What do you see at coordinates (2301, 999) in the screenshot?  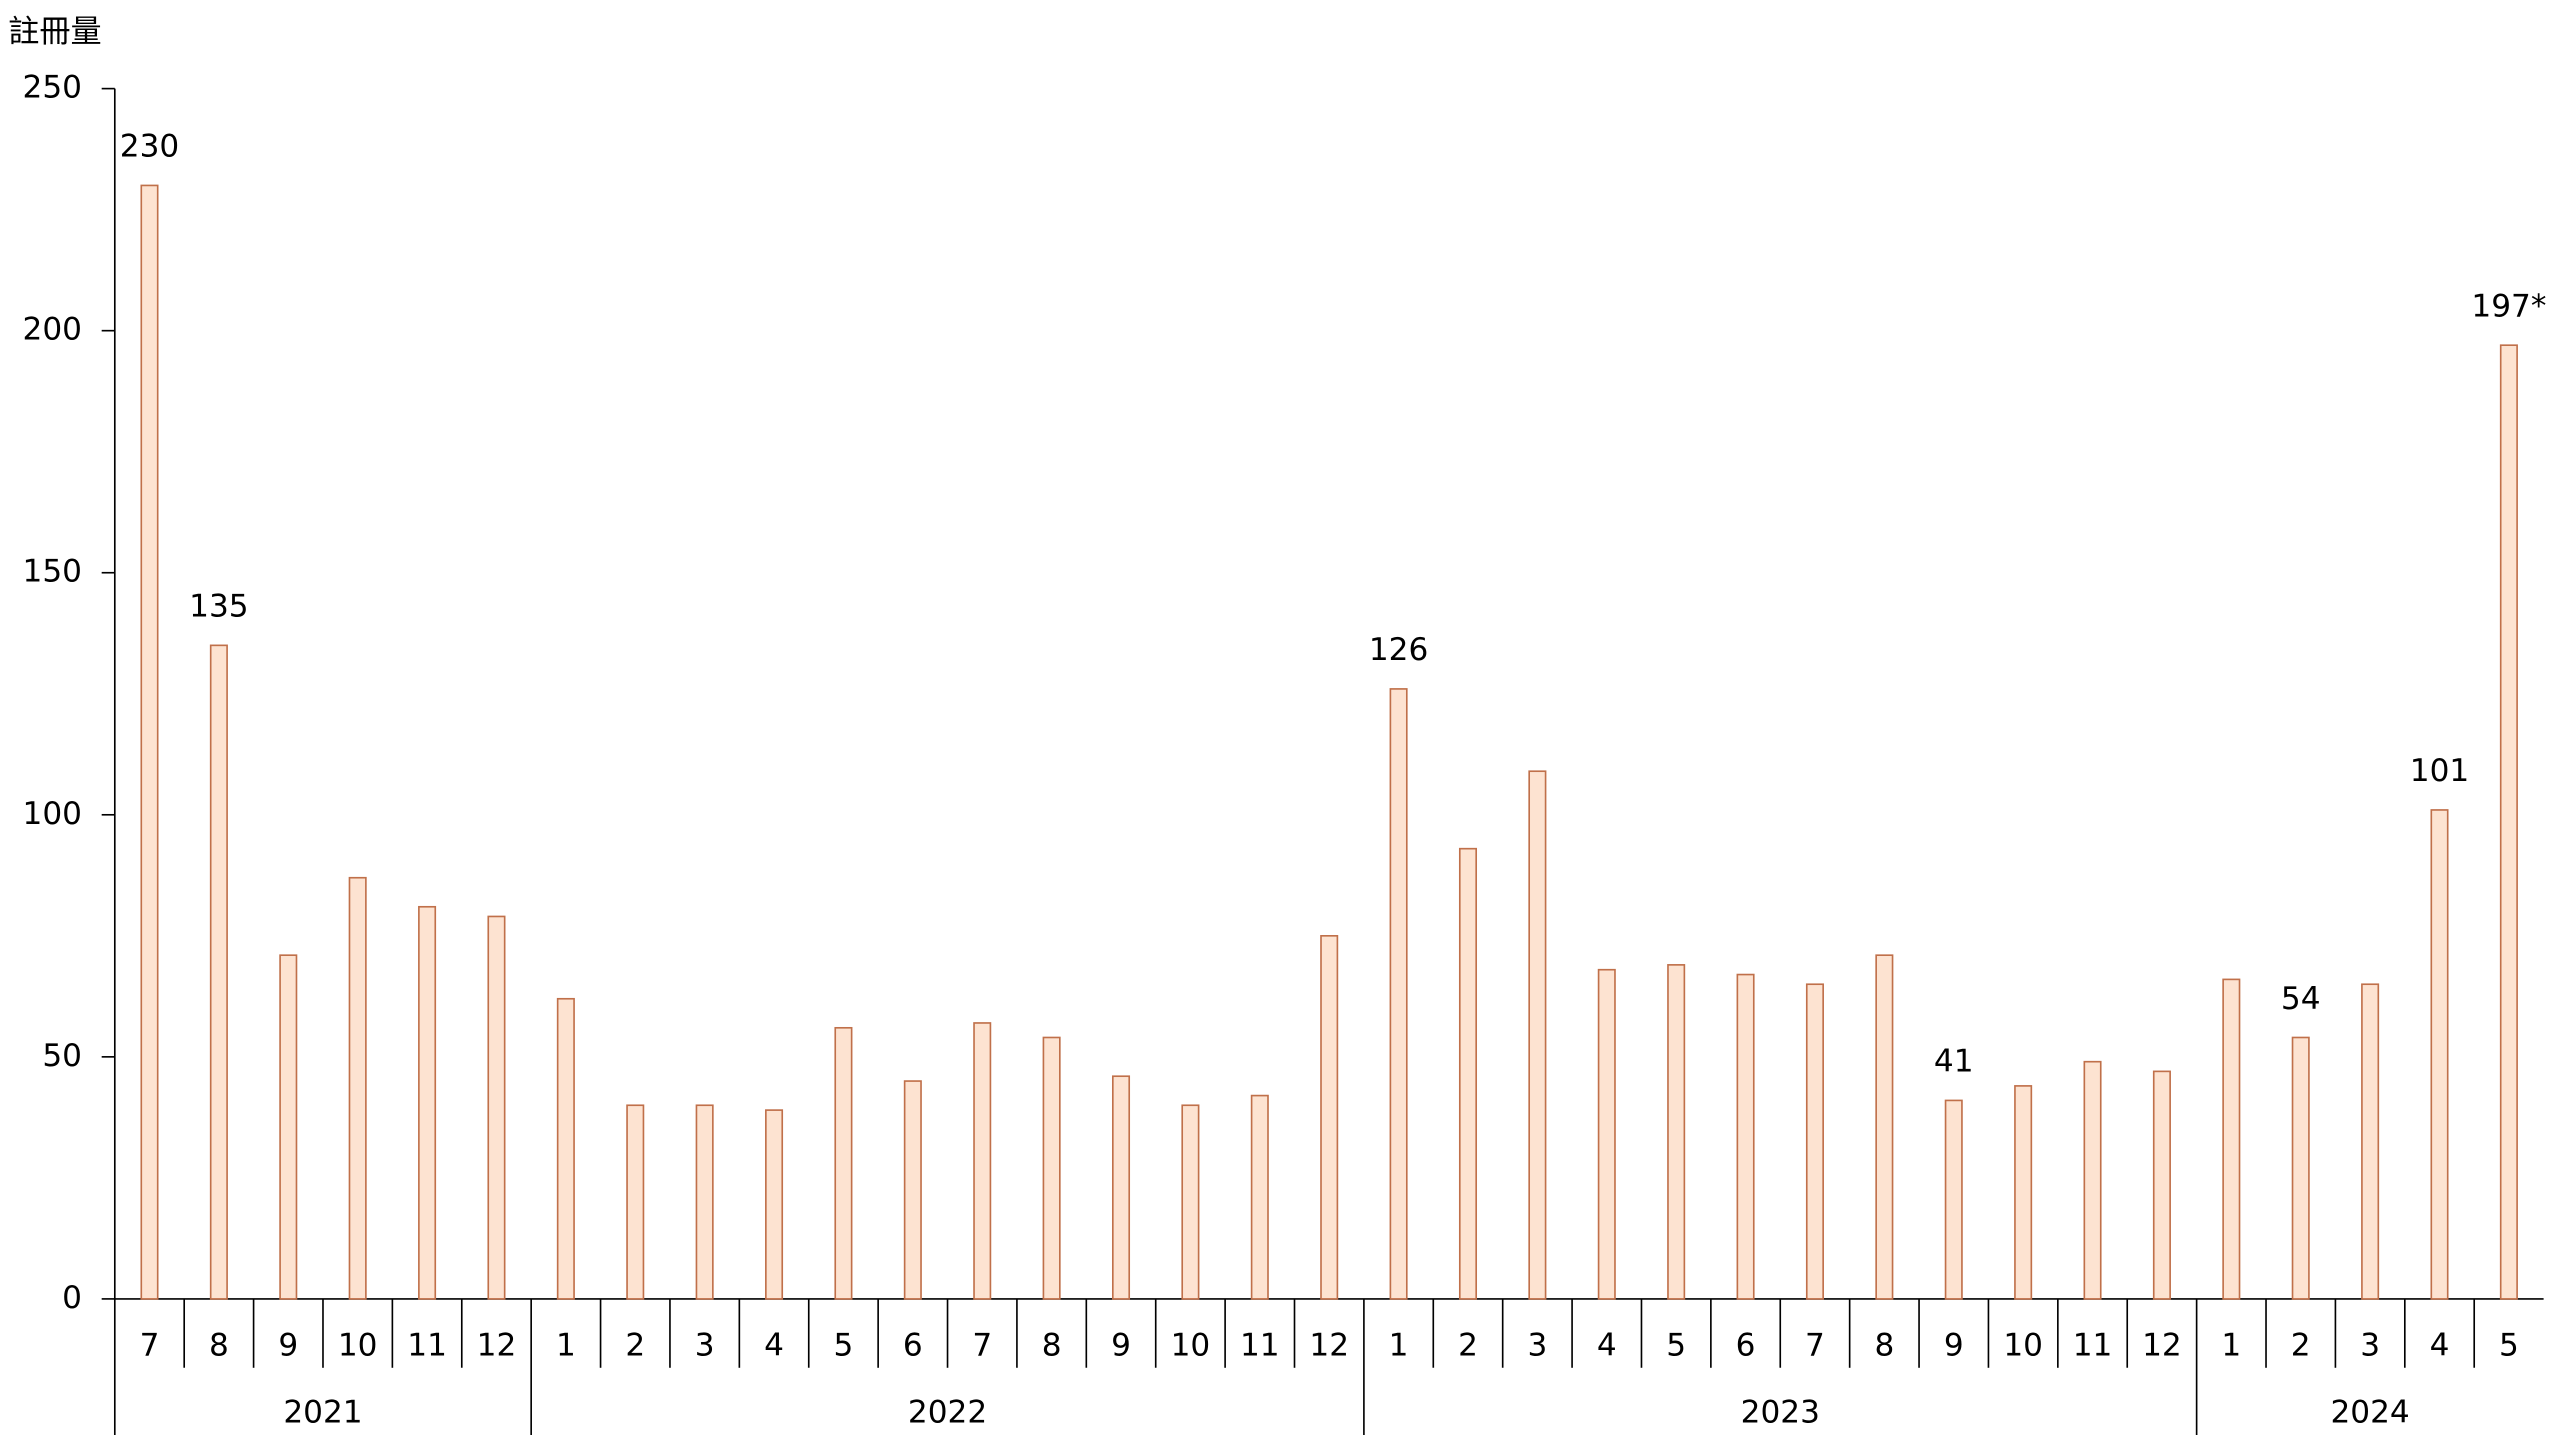 I see `value-label: 54` at bounding box center [2301, 999].